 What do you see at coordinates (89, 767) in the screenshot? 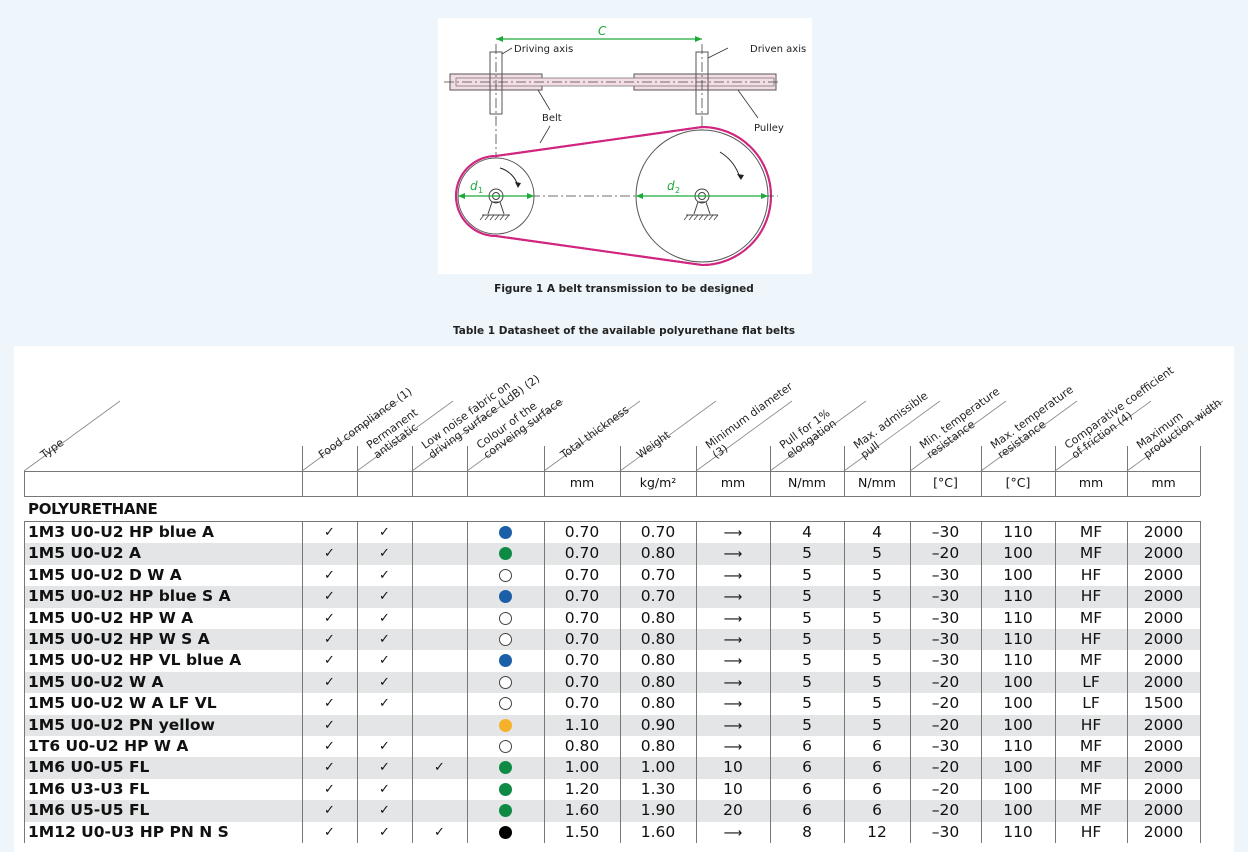
I see `type-cell: 1M6 U0-U5 FL` at bounding box center [89, 767].